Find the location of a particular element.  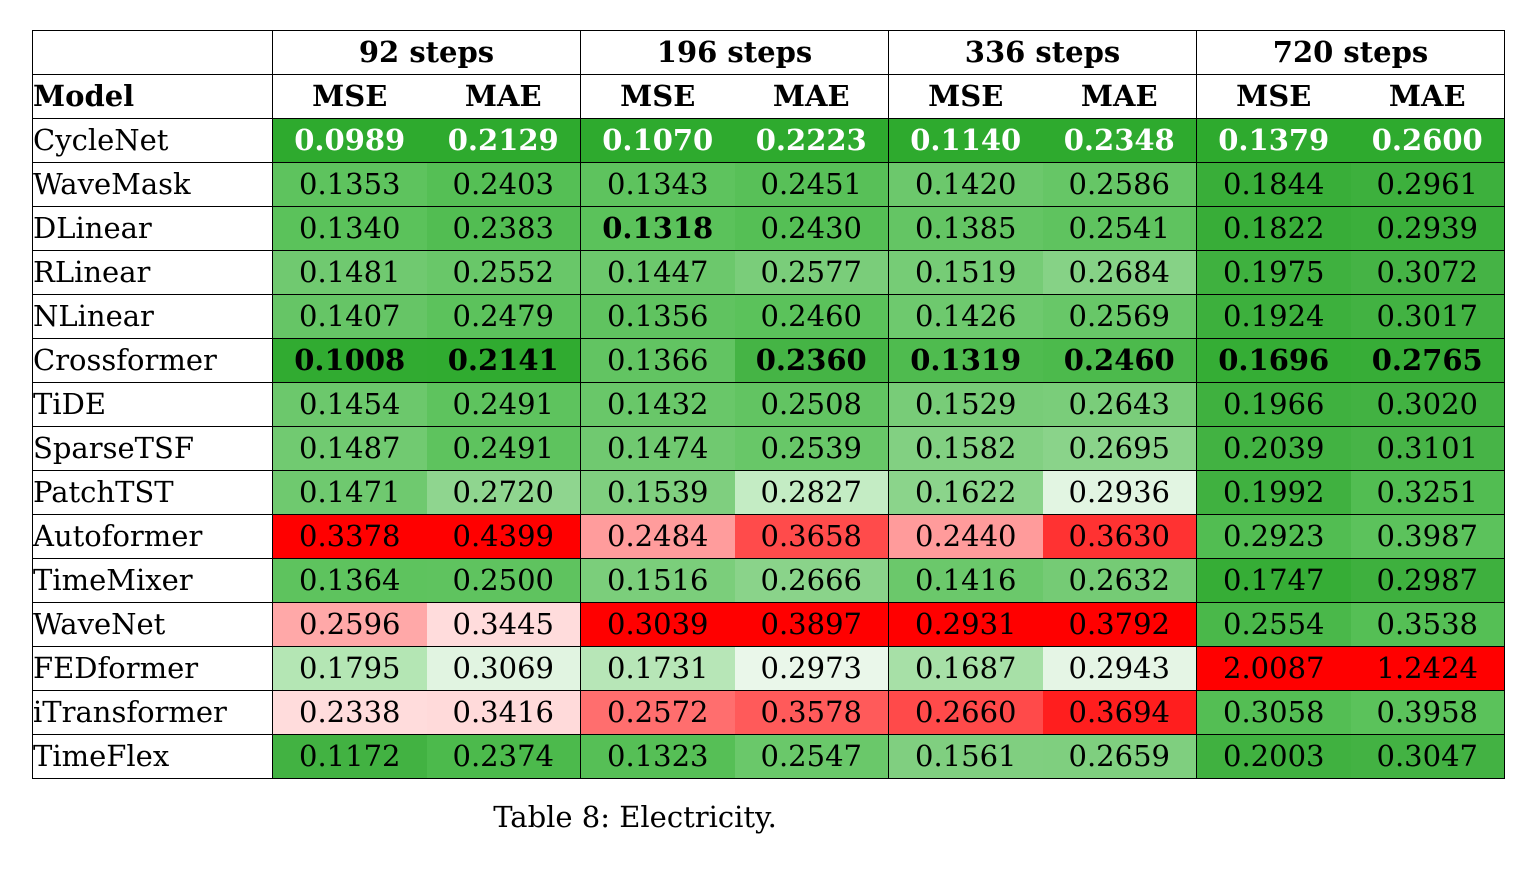

metric-value-cell: 0.3630 is located at coordinates (1119, 536).